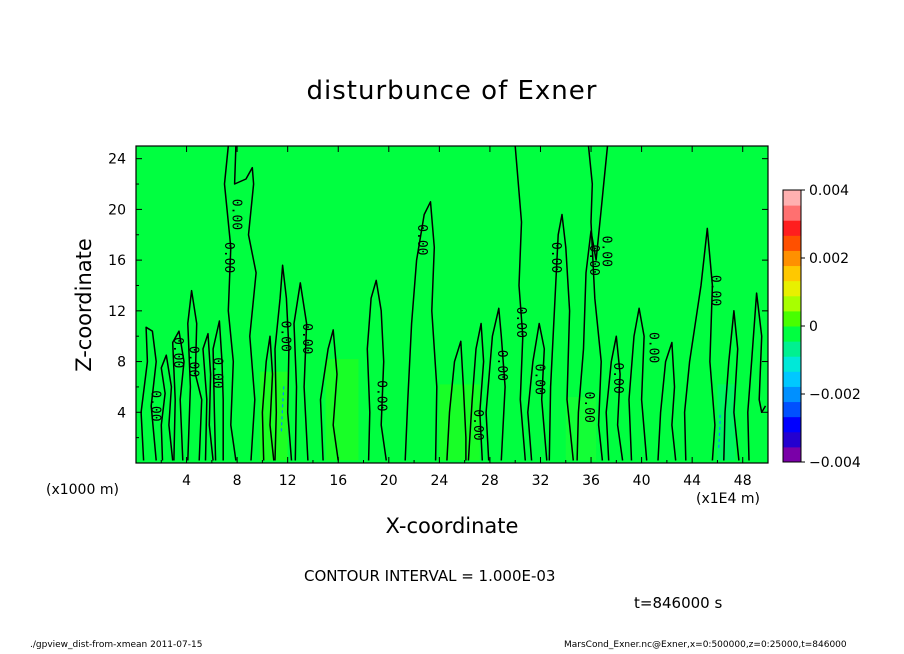 The width and height of the screenshot is (904, 654). Describe the element at coordinates (82, 490) in the screenshot. I see `x-unit-label: (x1000 m)` at that location.